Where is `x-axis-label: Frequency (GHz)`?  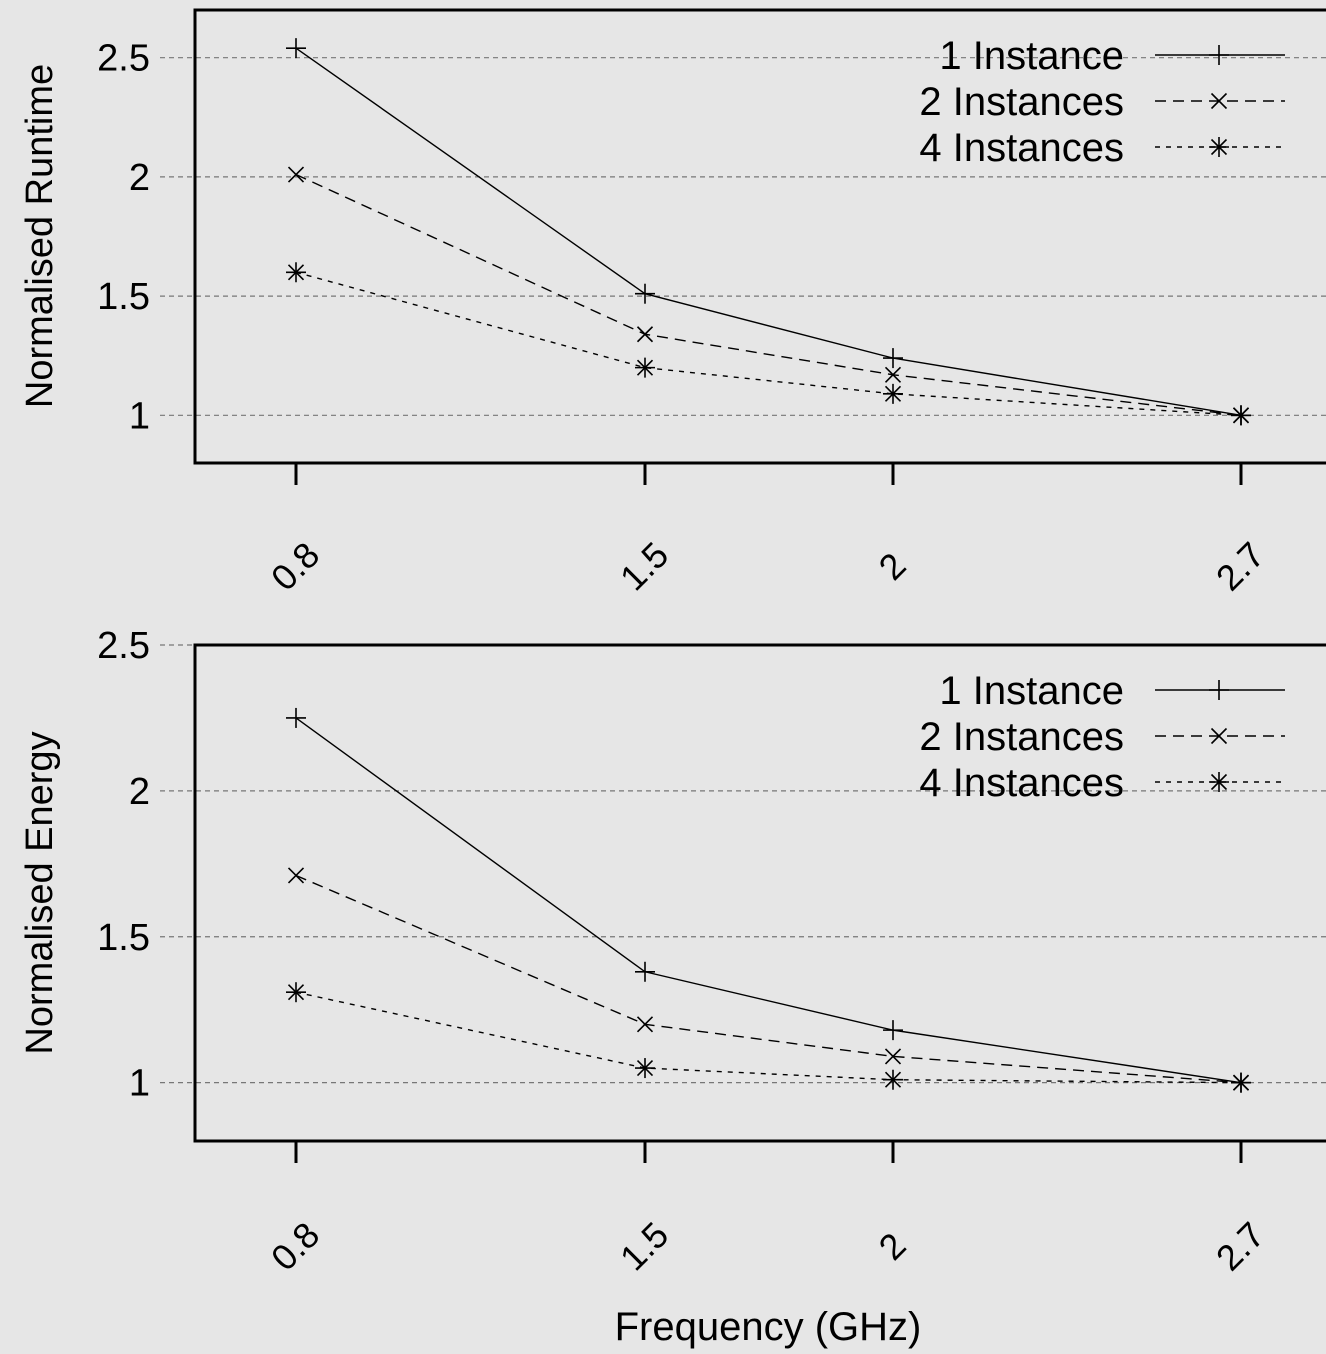 x-axis-label: Frequency (GHz) is located at coordinates (768, 1327).